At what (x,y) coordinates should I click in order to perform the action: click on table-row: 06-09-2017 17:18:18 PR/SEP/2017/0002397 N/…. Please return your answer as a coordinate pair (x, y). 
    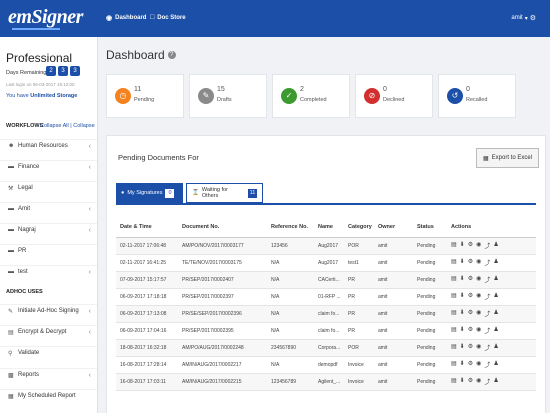
    Looking at the image, I should click on (326, 297).